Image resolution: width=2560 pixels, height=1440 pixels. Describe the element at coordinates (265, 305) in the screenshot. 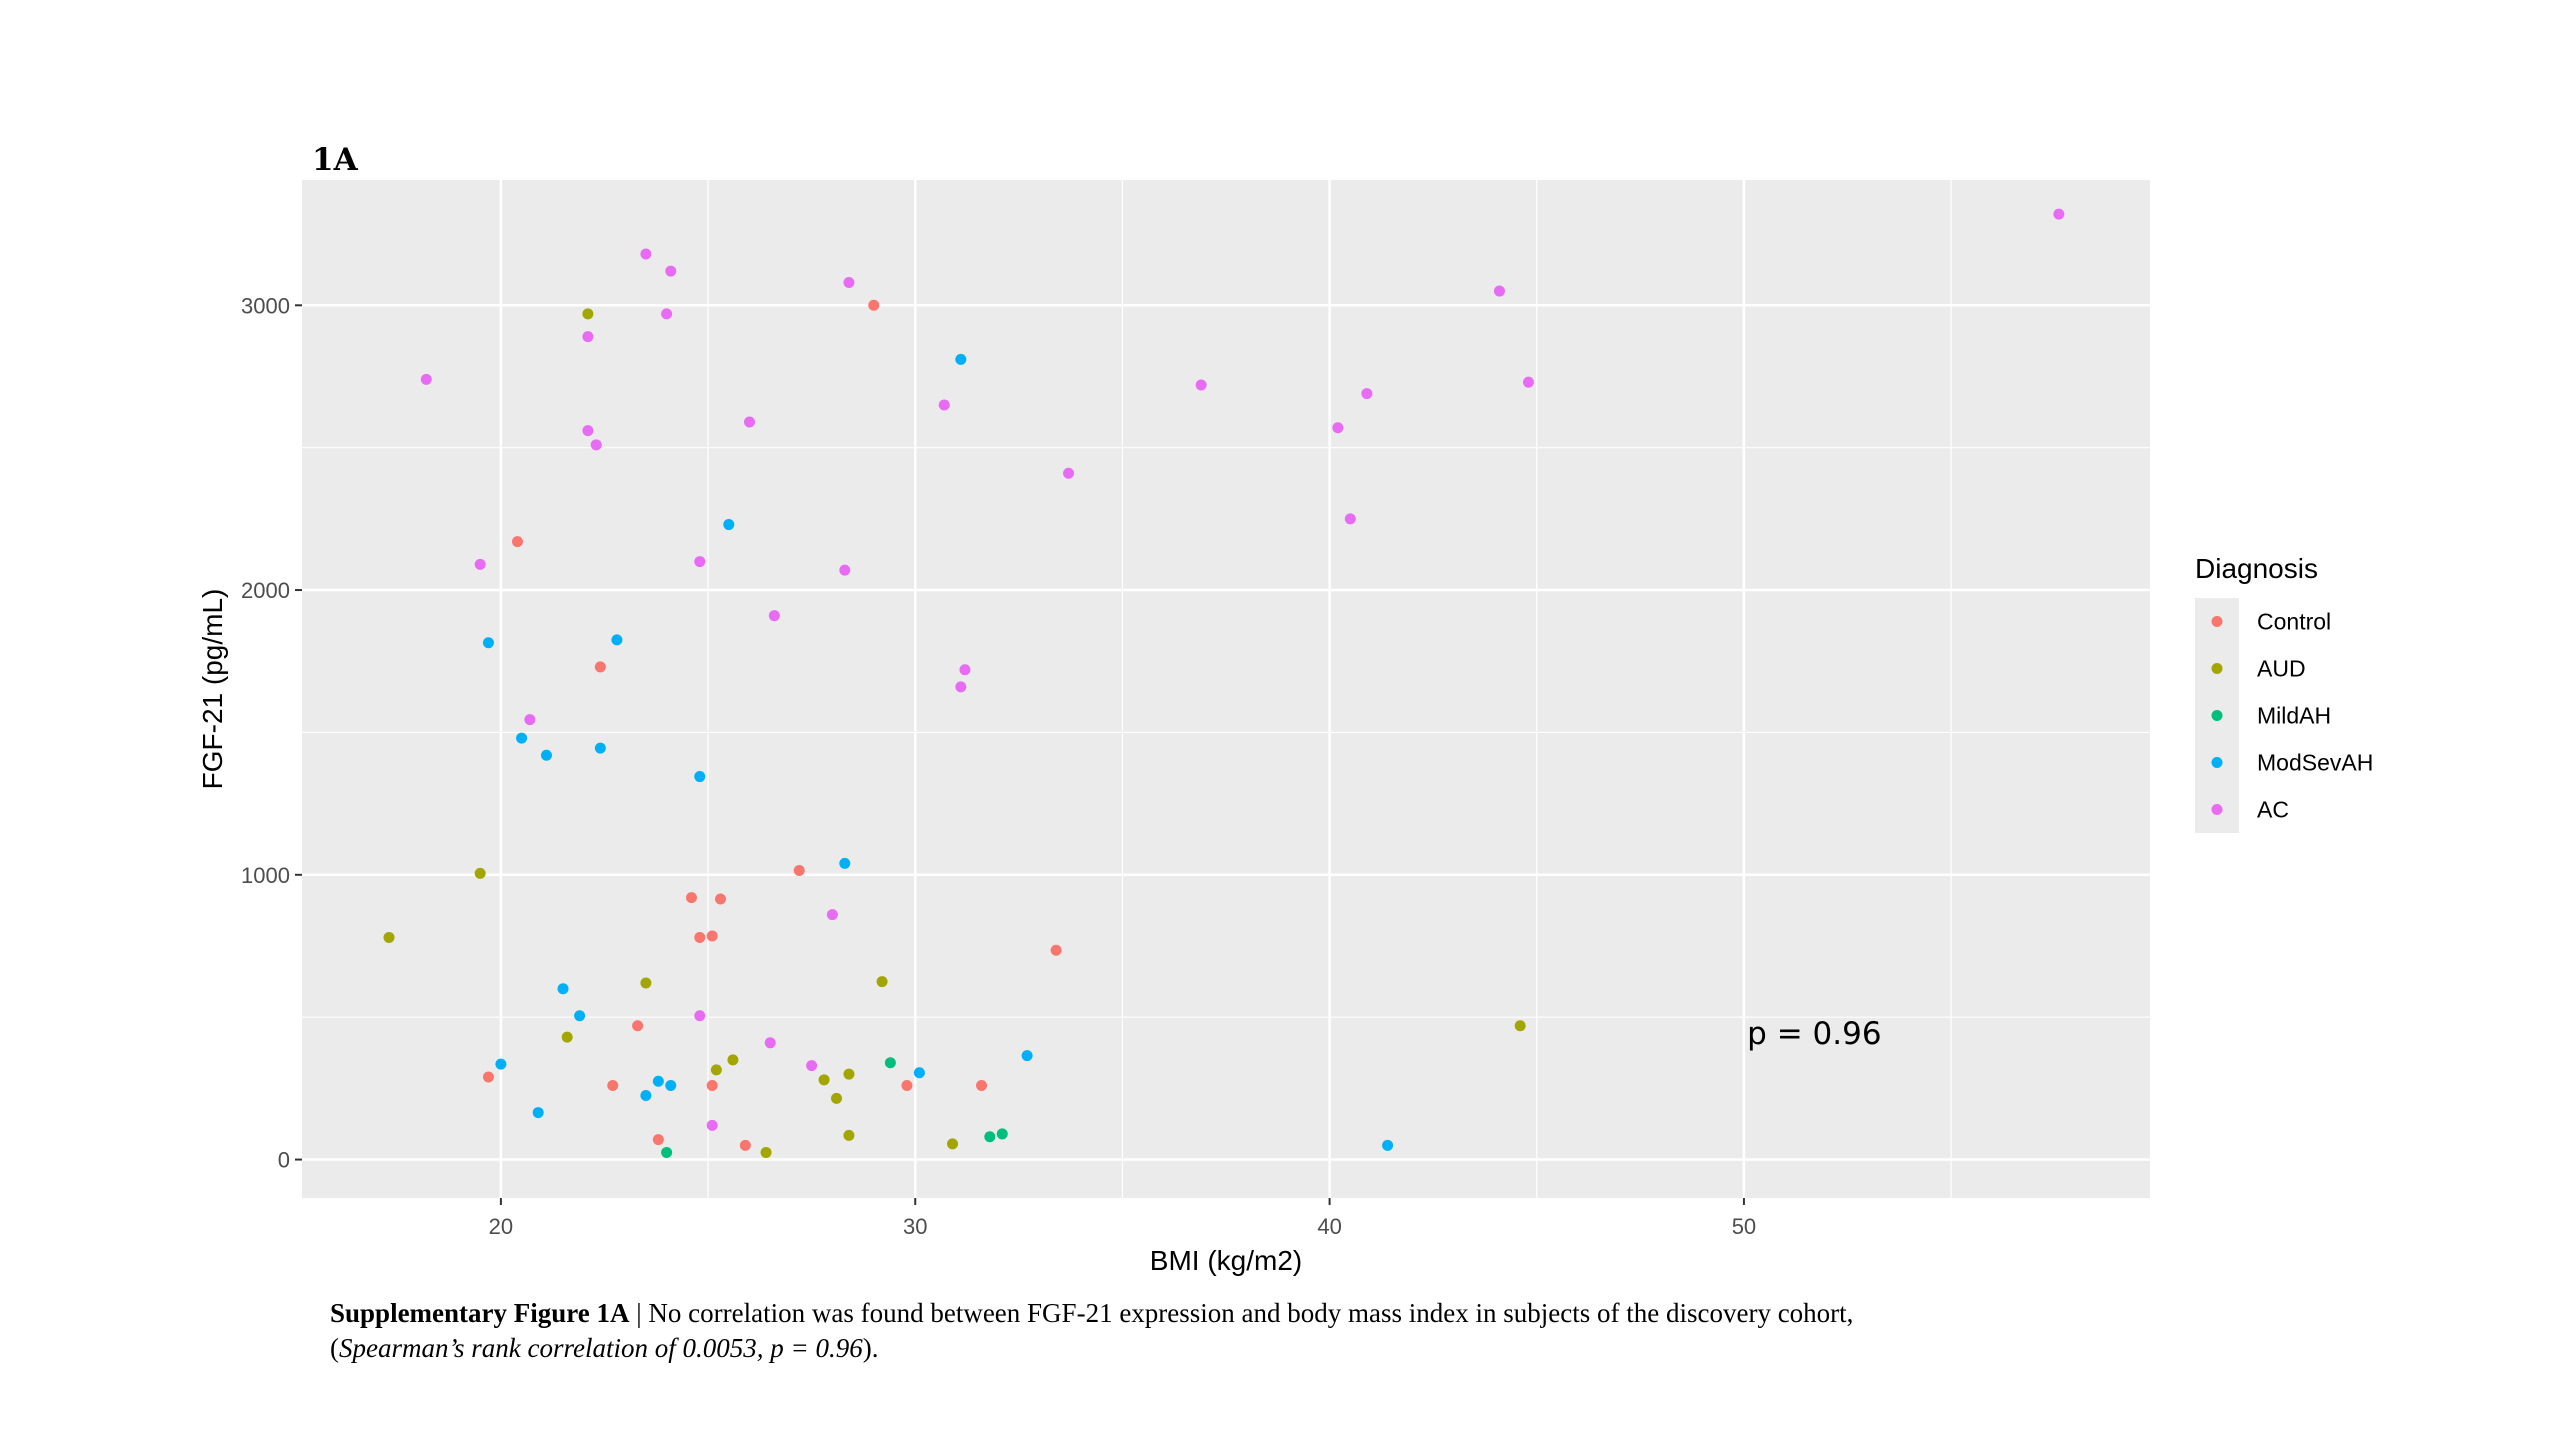

I see `y-tick-label: 3000` at that location.